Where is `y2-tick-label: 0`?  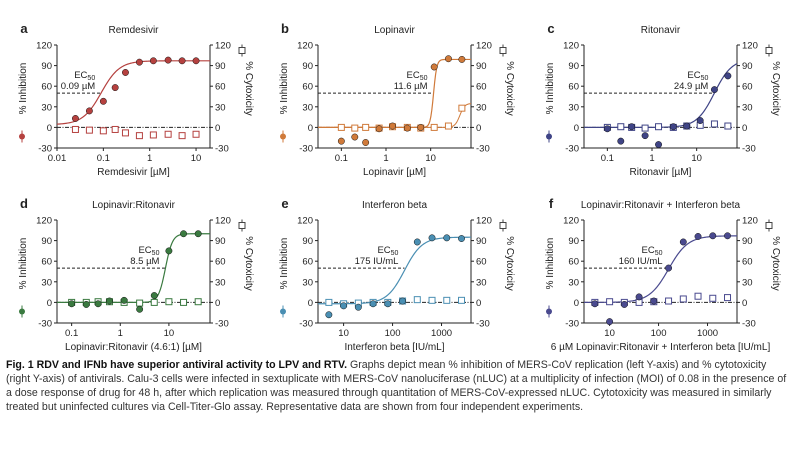 y2-tick-label: 0 is located at coordinates (478, 128).